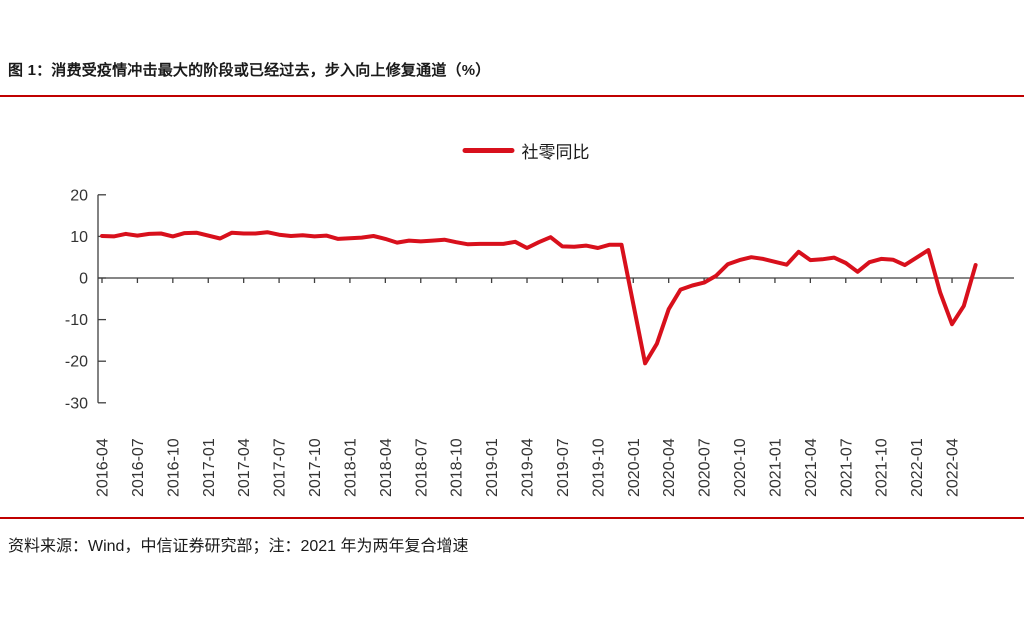 This screenshot has width=1024, height=619. I want to click on x-axis-tick-label: 2017-10, so click(315, 467).